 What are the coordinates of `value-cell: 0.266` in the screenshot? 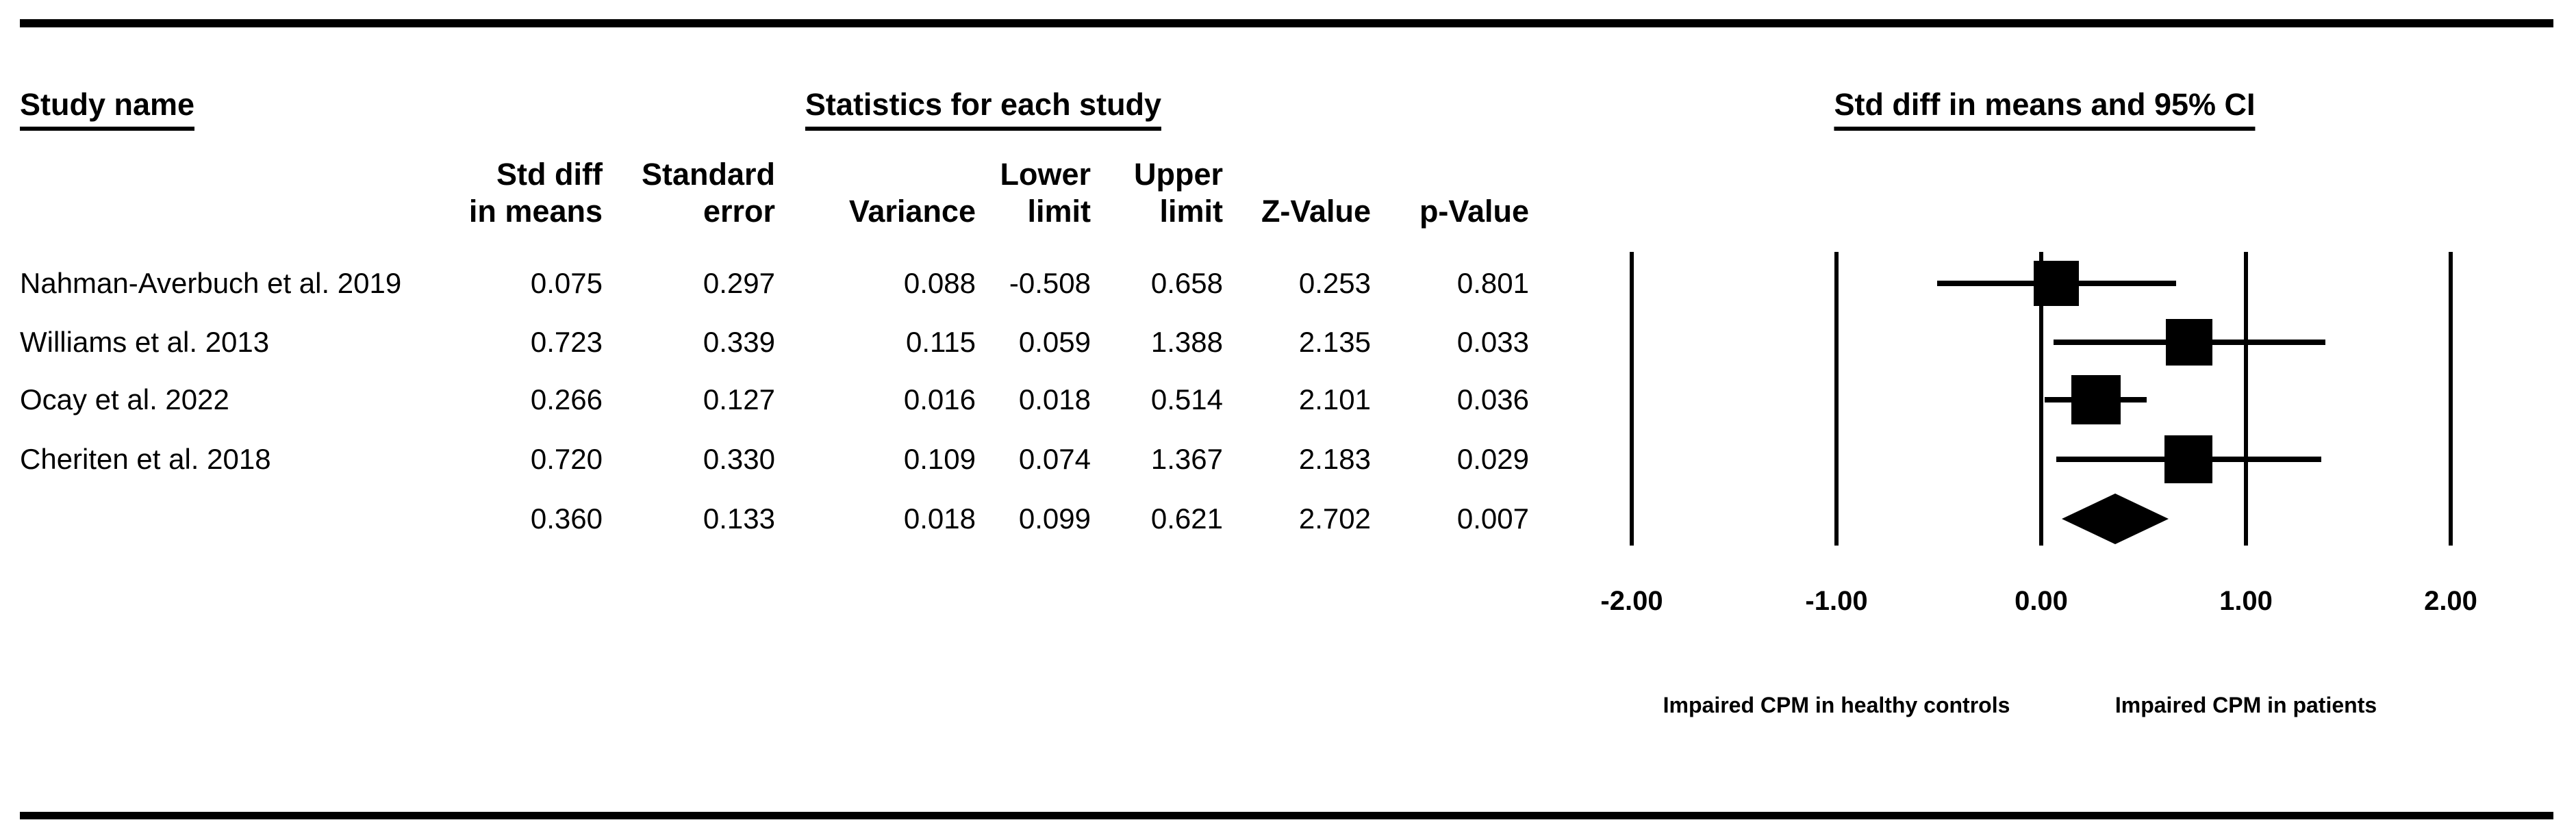 It's located at (566, 399).